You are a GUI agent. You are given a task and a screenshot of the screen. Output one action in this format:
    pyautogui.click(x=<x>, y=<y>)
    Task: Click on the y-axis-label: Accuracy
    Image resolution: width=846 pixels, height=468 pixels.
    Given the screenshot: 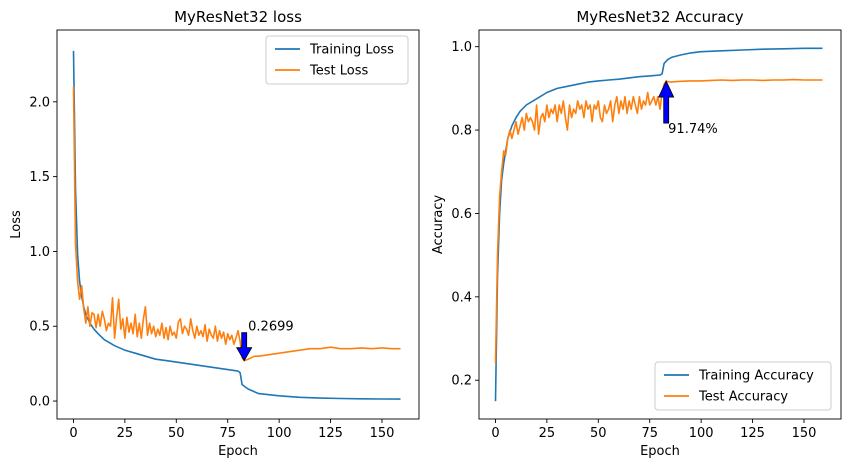 What is the action you would take?
    pyautogui.click(x=438, y=225)
    